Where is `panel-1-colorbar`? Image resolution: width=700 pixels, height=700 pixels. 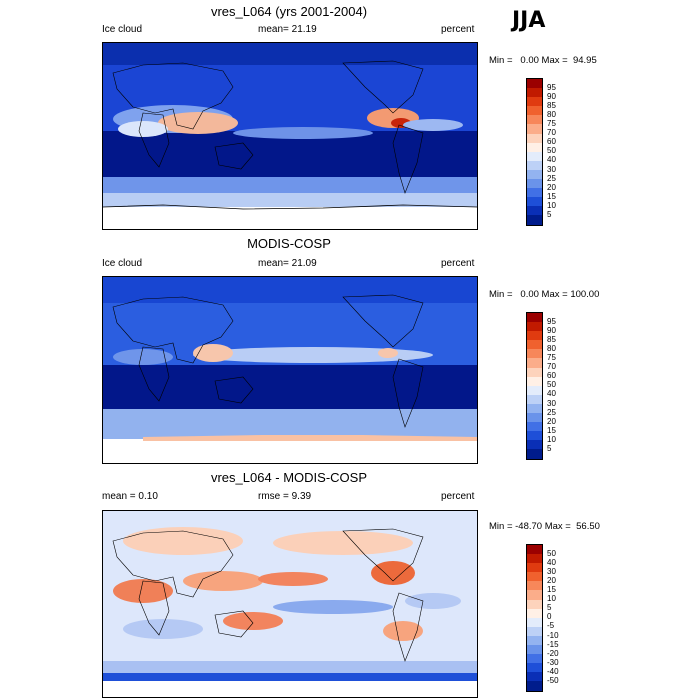 panel-1-colorbar is located at coordinates (534, 152).